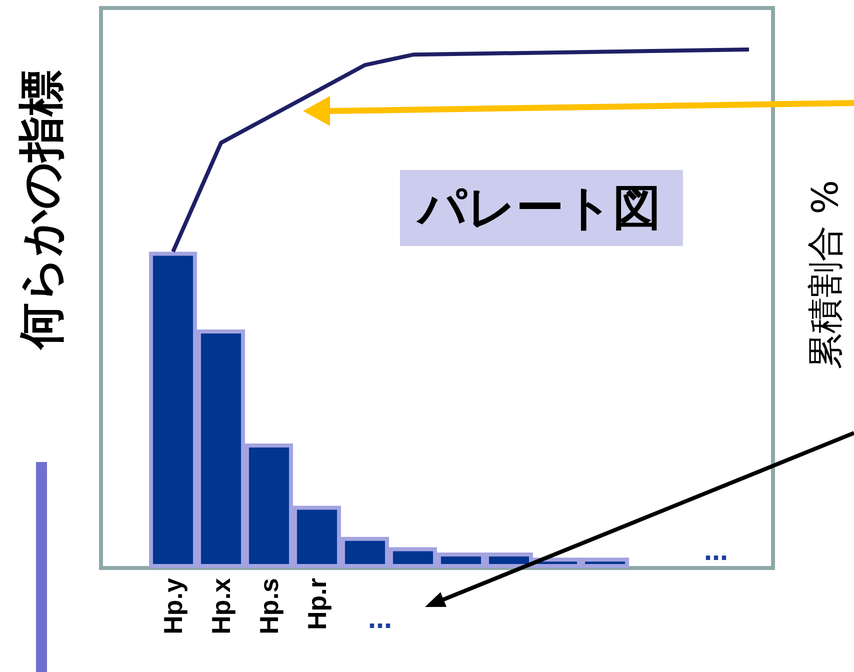 This screenshot has height=672, width=854. Describe the element at coordinates (221, 605) in the screenshot. I see `x-tick-label: Hp.x` at that location.